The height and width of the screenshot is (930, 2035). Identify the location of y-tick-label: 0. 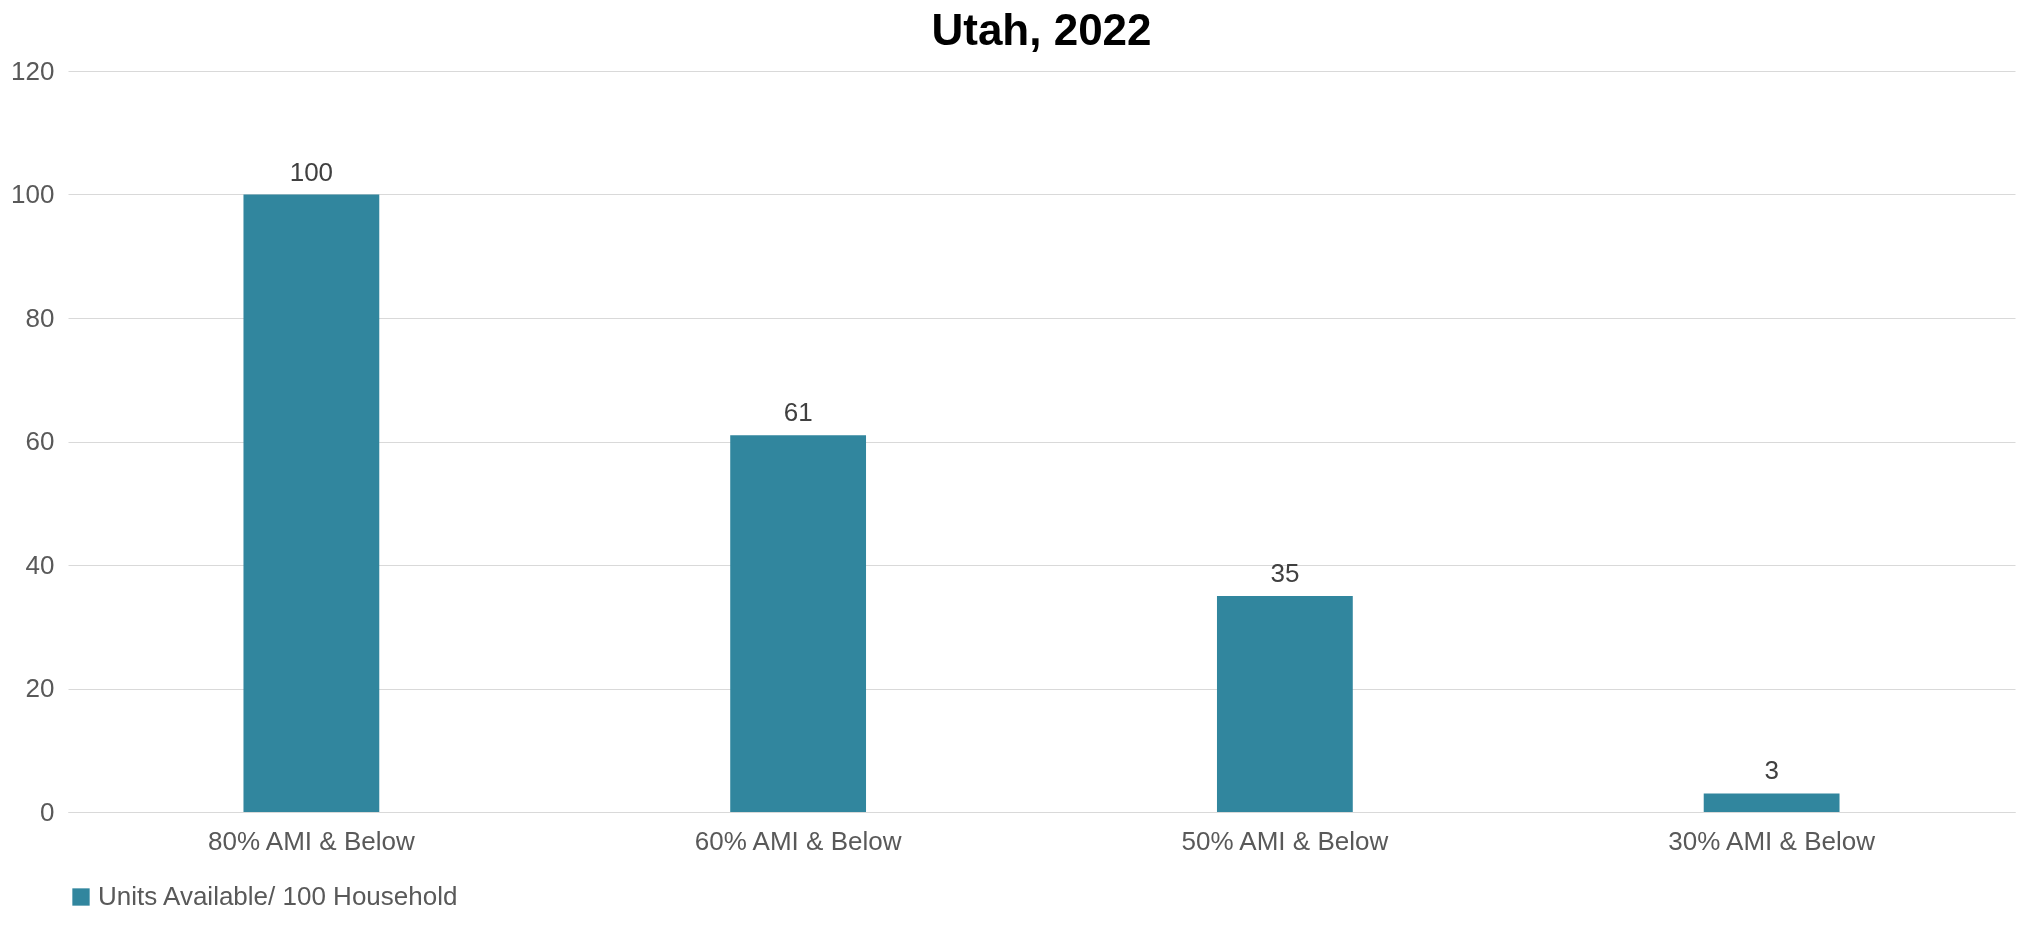
(47, 811).